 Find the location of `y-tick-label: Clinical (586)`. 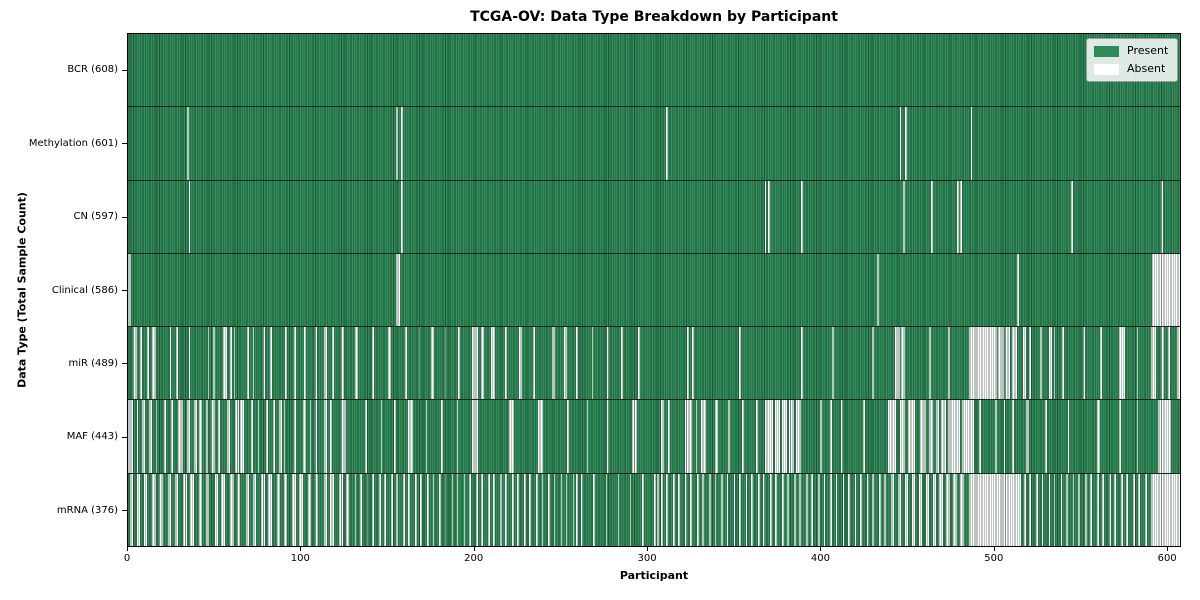

y-tick-label: Clinical (586) is located at coordinates (84, 290).